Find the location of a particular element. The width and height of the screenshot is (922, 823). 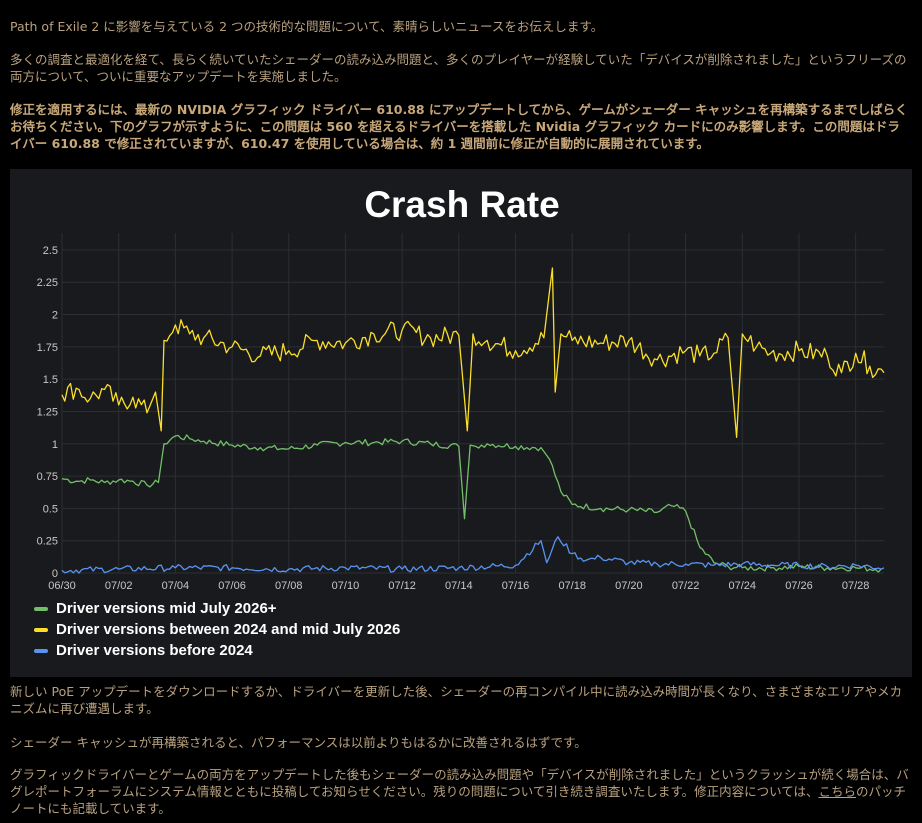

legend-item: Driver versions mid July 2026+ is located at coordinates (217, 608).